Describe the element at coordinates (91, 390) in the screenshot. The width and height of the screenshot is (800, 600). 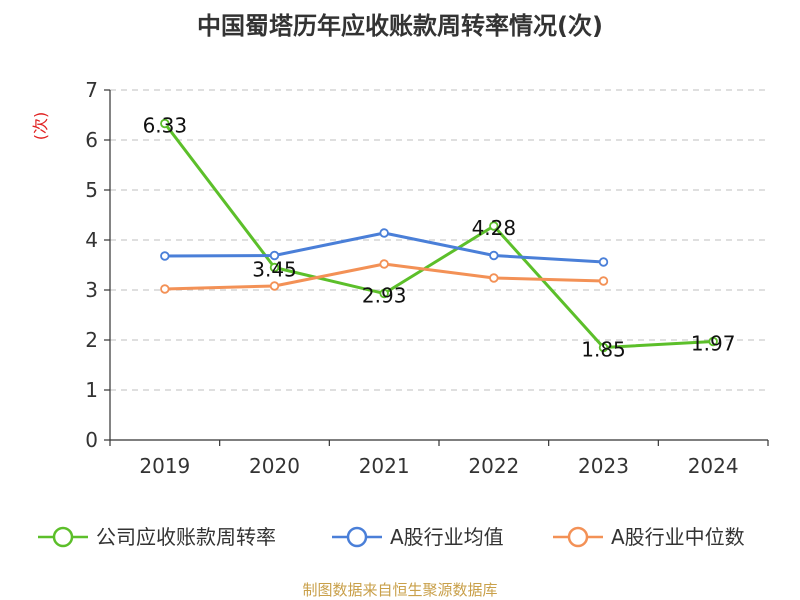
I see `y-tick-label: 1` at that location.